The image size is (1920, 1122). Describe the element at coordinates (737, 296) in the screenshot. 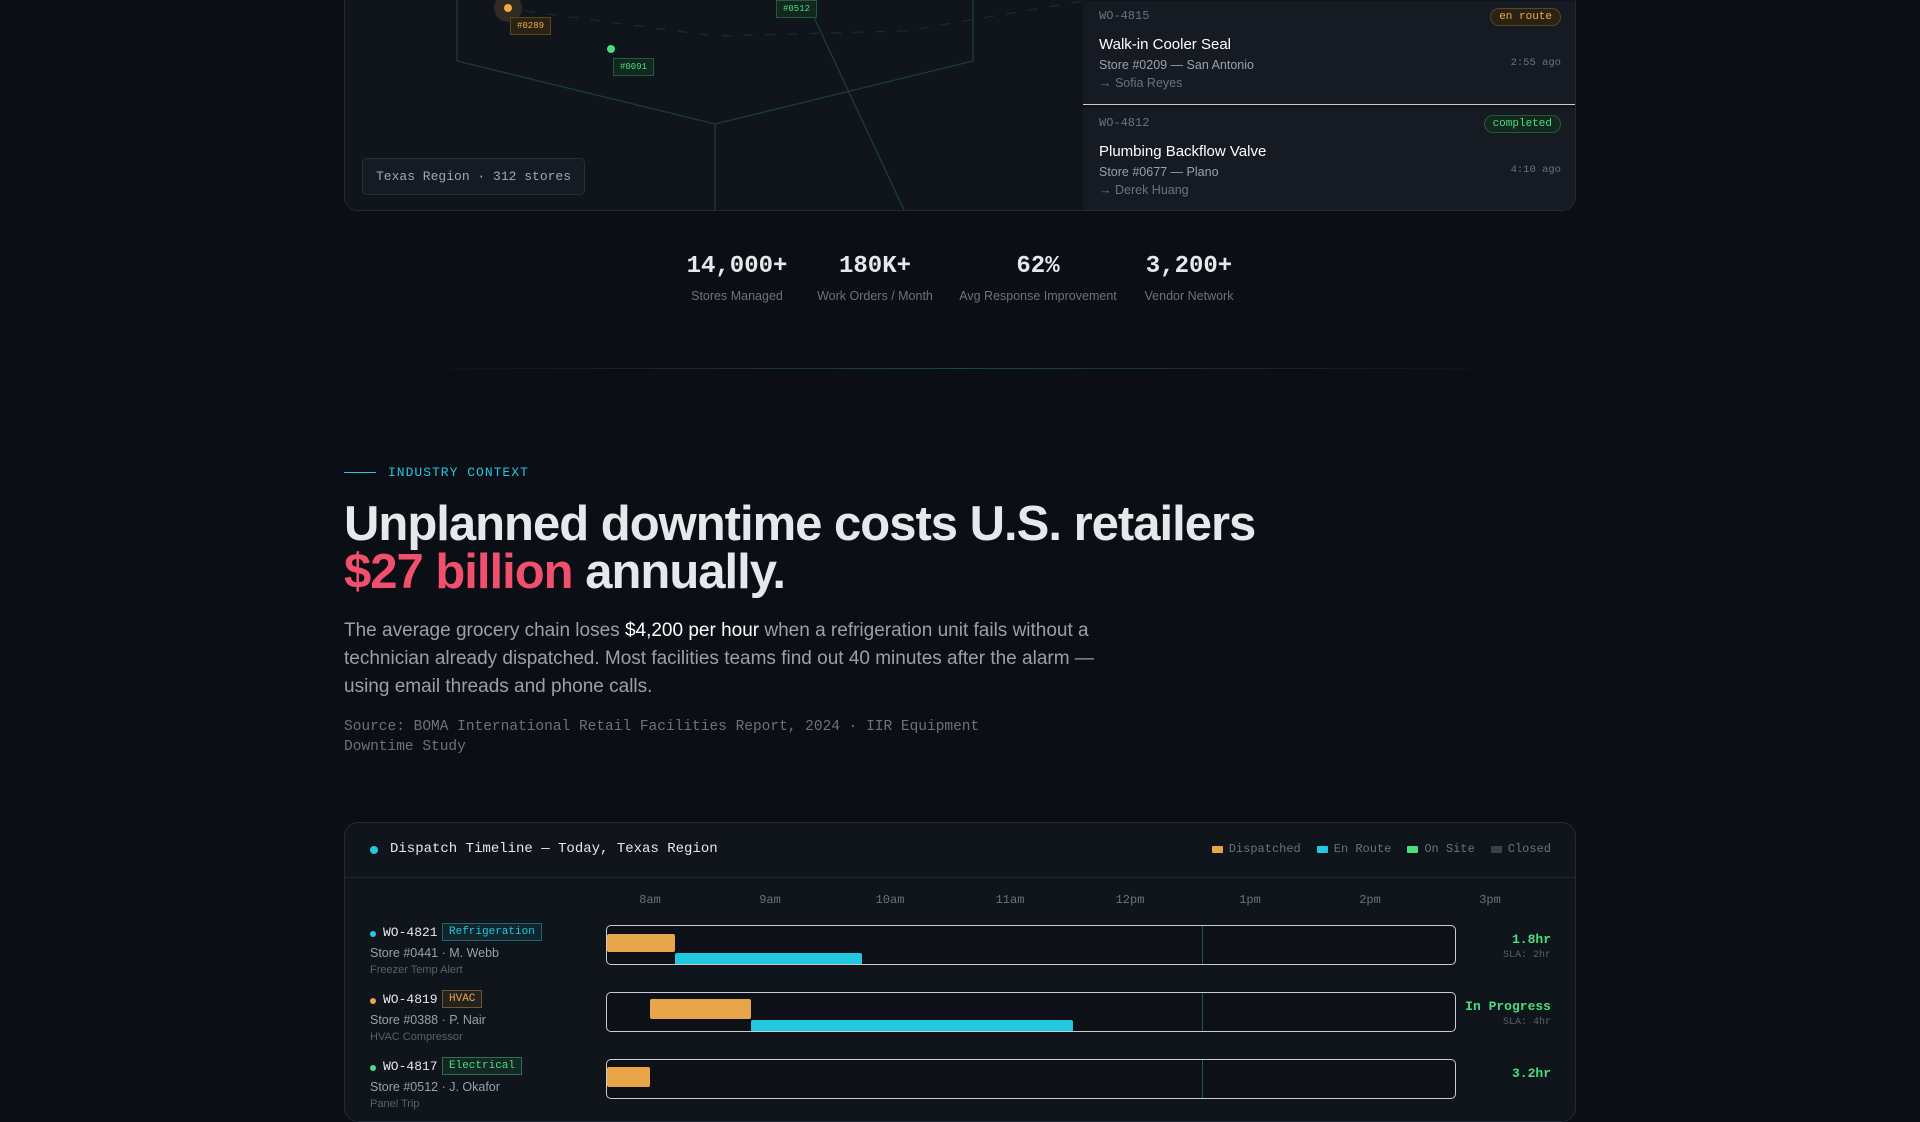

I see `stat-label: Stores Managed` at that location.